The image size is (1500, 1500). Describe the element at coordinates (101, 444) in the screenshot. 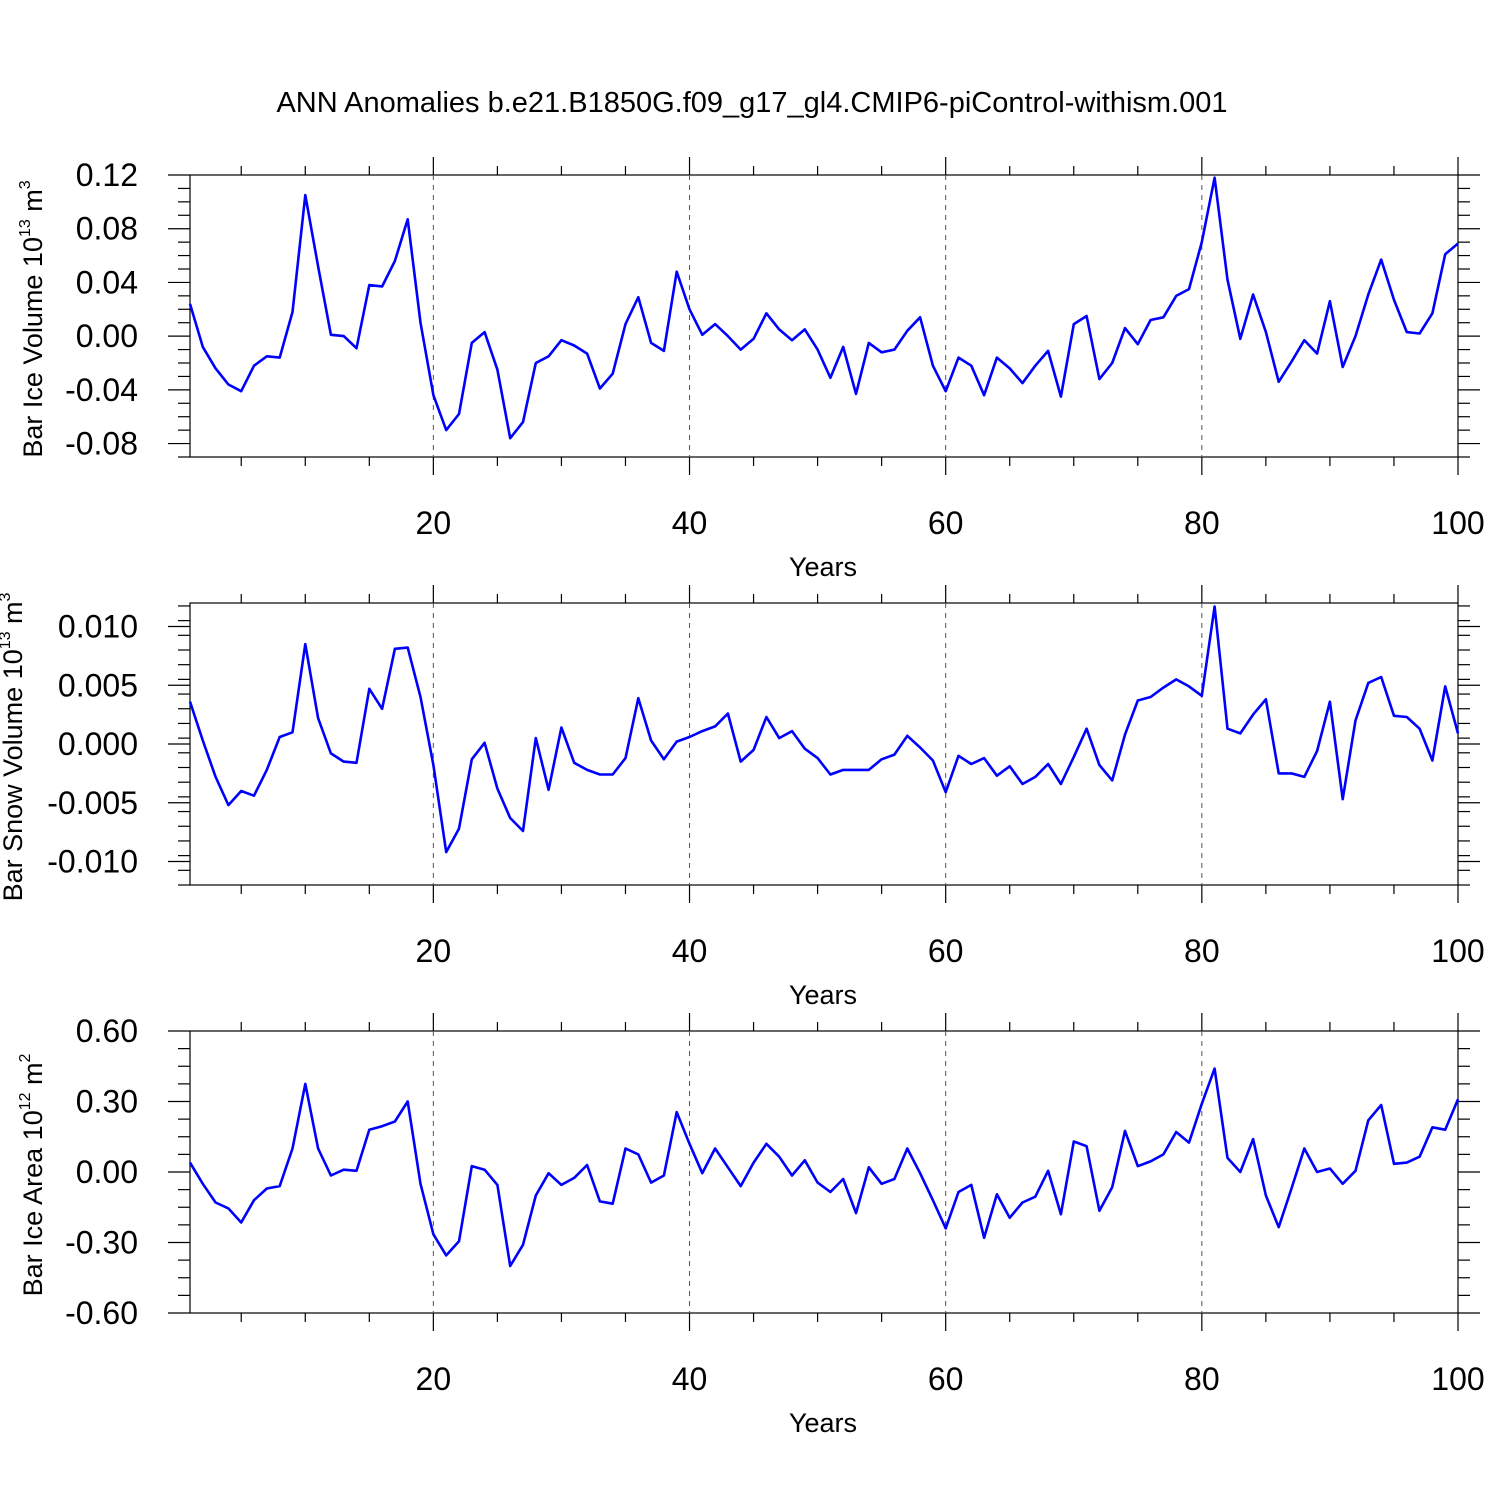

I see `y-tick-label: -0.08` at that location.